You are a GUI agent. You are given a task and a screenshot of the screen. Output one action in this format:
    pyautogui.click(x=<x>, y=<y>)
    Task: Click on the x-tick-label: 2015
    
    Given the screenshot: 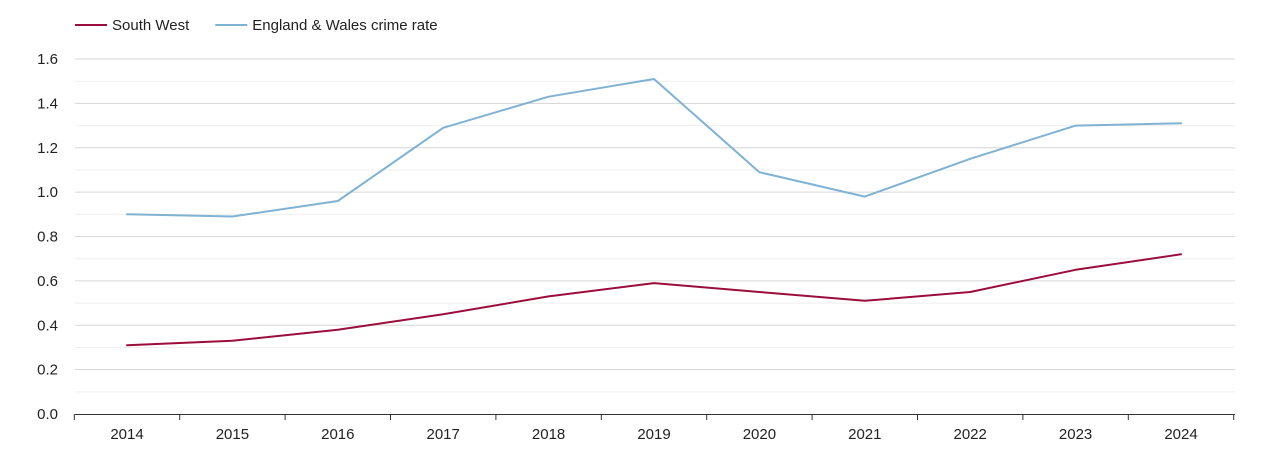 What is the action you would take?
    pyautogui.click(x=232, y=434)
    